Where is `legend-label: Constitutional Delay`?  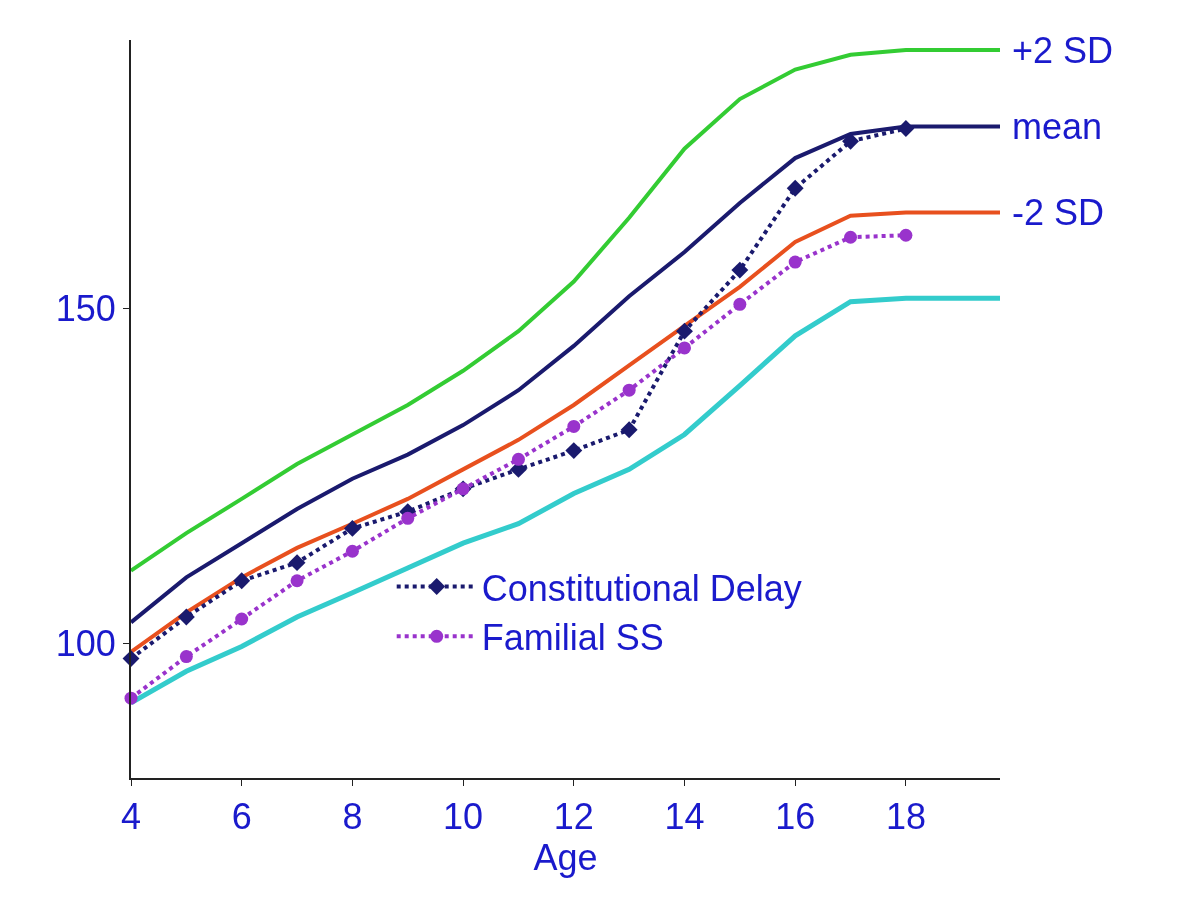
legend-label: Constitutional Delay is located at coordinates (641, 588).